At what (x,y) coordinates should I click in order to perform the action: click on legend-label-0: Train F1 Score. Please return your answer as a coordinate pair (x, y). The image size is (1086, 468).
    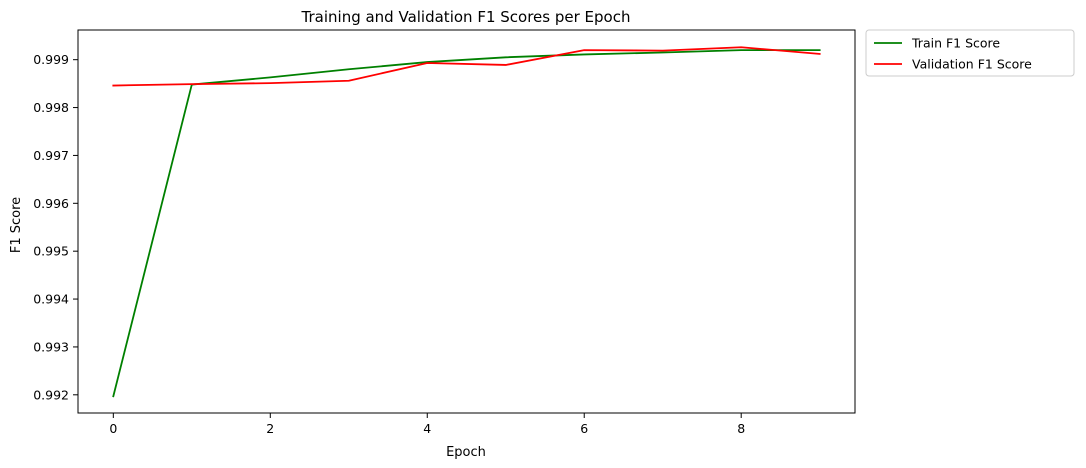
    Looking at the image, I should click on (955, 43).